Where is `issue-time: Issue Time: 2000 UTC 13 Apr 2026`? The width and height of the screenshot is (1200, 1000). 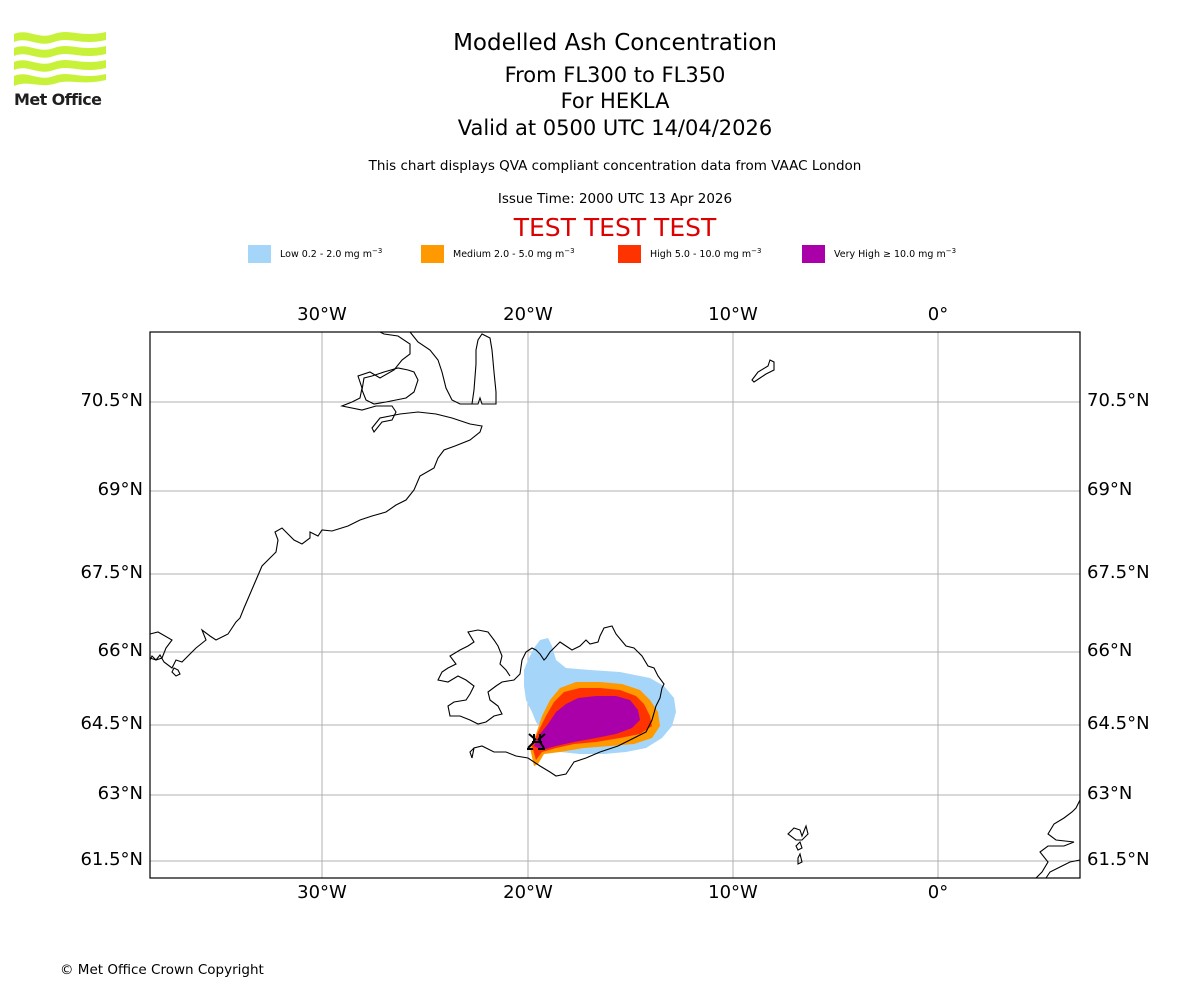 issue-time: Issue Time: 2000 UTC 13 Apr 2026 is located at coordinates (615, 199).